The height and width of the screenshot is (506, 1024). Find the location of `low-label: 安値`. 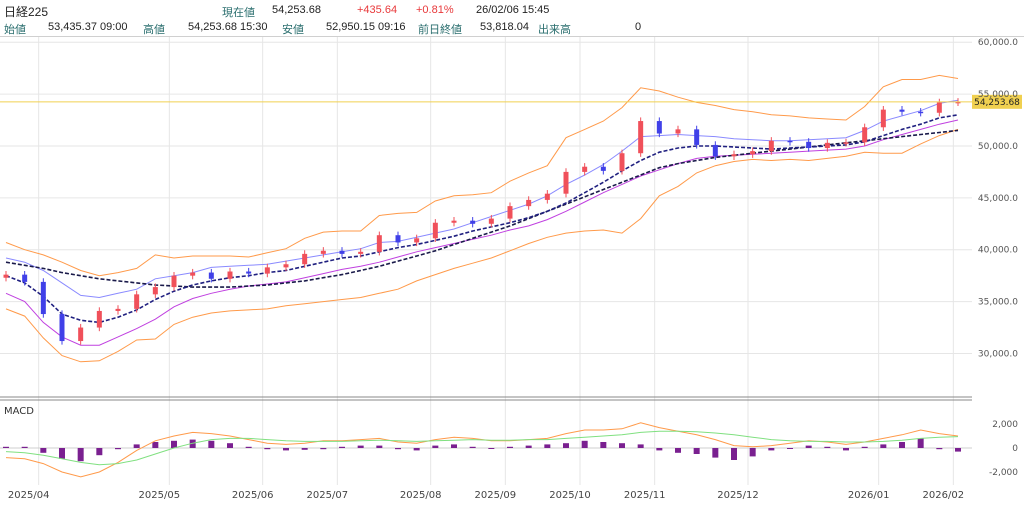

low-label: 安値 is located at coordinates (293, 30).